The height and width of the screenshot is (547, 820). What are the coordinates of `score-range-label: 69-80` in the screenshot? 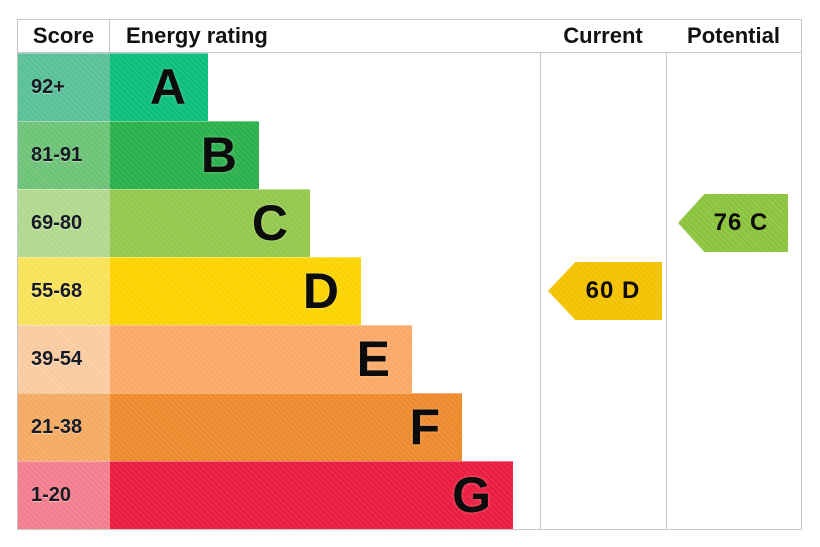 It's located at (57, 222).